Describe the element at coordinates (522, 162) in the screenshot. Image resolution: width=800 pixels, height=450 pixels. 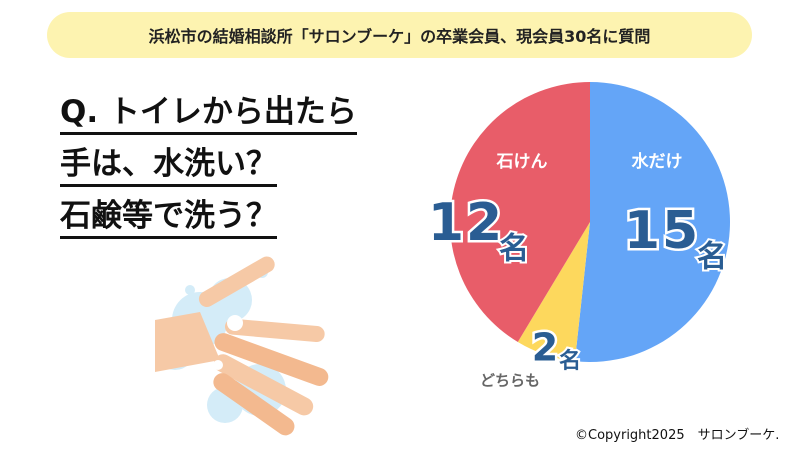
I see `category-label: 石けん` at that location.